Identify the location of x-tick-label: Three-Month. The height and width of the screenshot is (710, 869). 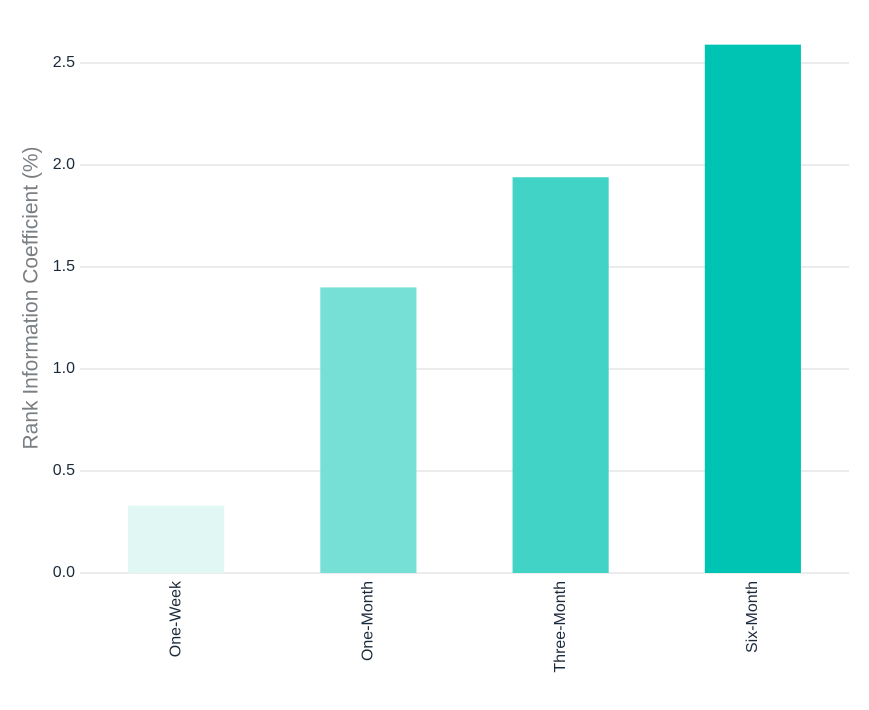
(560, 627).